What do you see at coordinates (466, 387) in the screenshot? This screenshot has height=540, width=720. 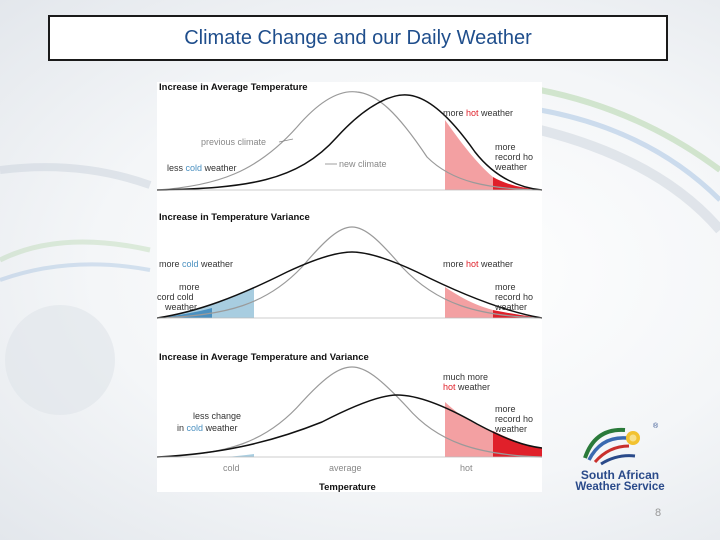 I see `panel3-much-more-label-2: hot weather` at bounding box center [466, 387].